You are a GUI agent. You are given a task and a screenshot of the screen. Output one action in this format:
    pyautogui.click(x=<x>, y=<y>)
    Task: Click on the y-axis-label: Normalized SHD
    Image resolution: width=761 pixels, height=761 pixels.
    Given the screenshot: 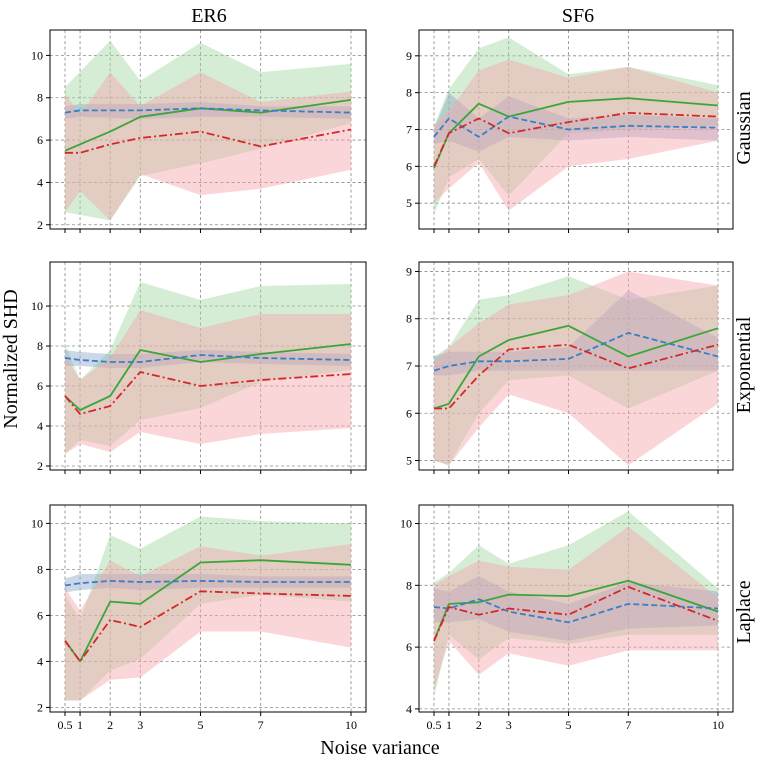 What is the action you would take?
    pyautogui.click(x=11, y=358)
    